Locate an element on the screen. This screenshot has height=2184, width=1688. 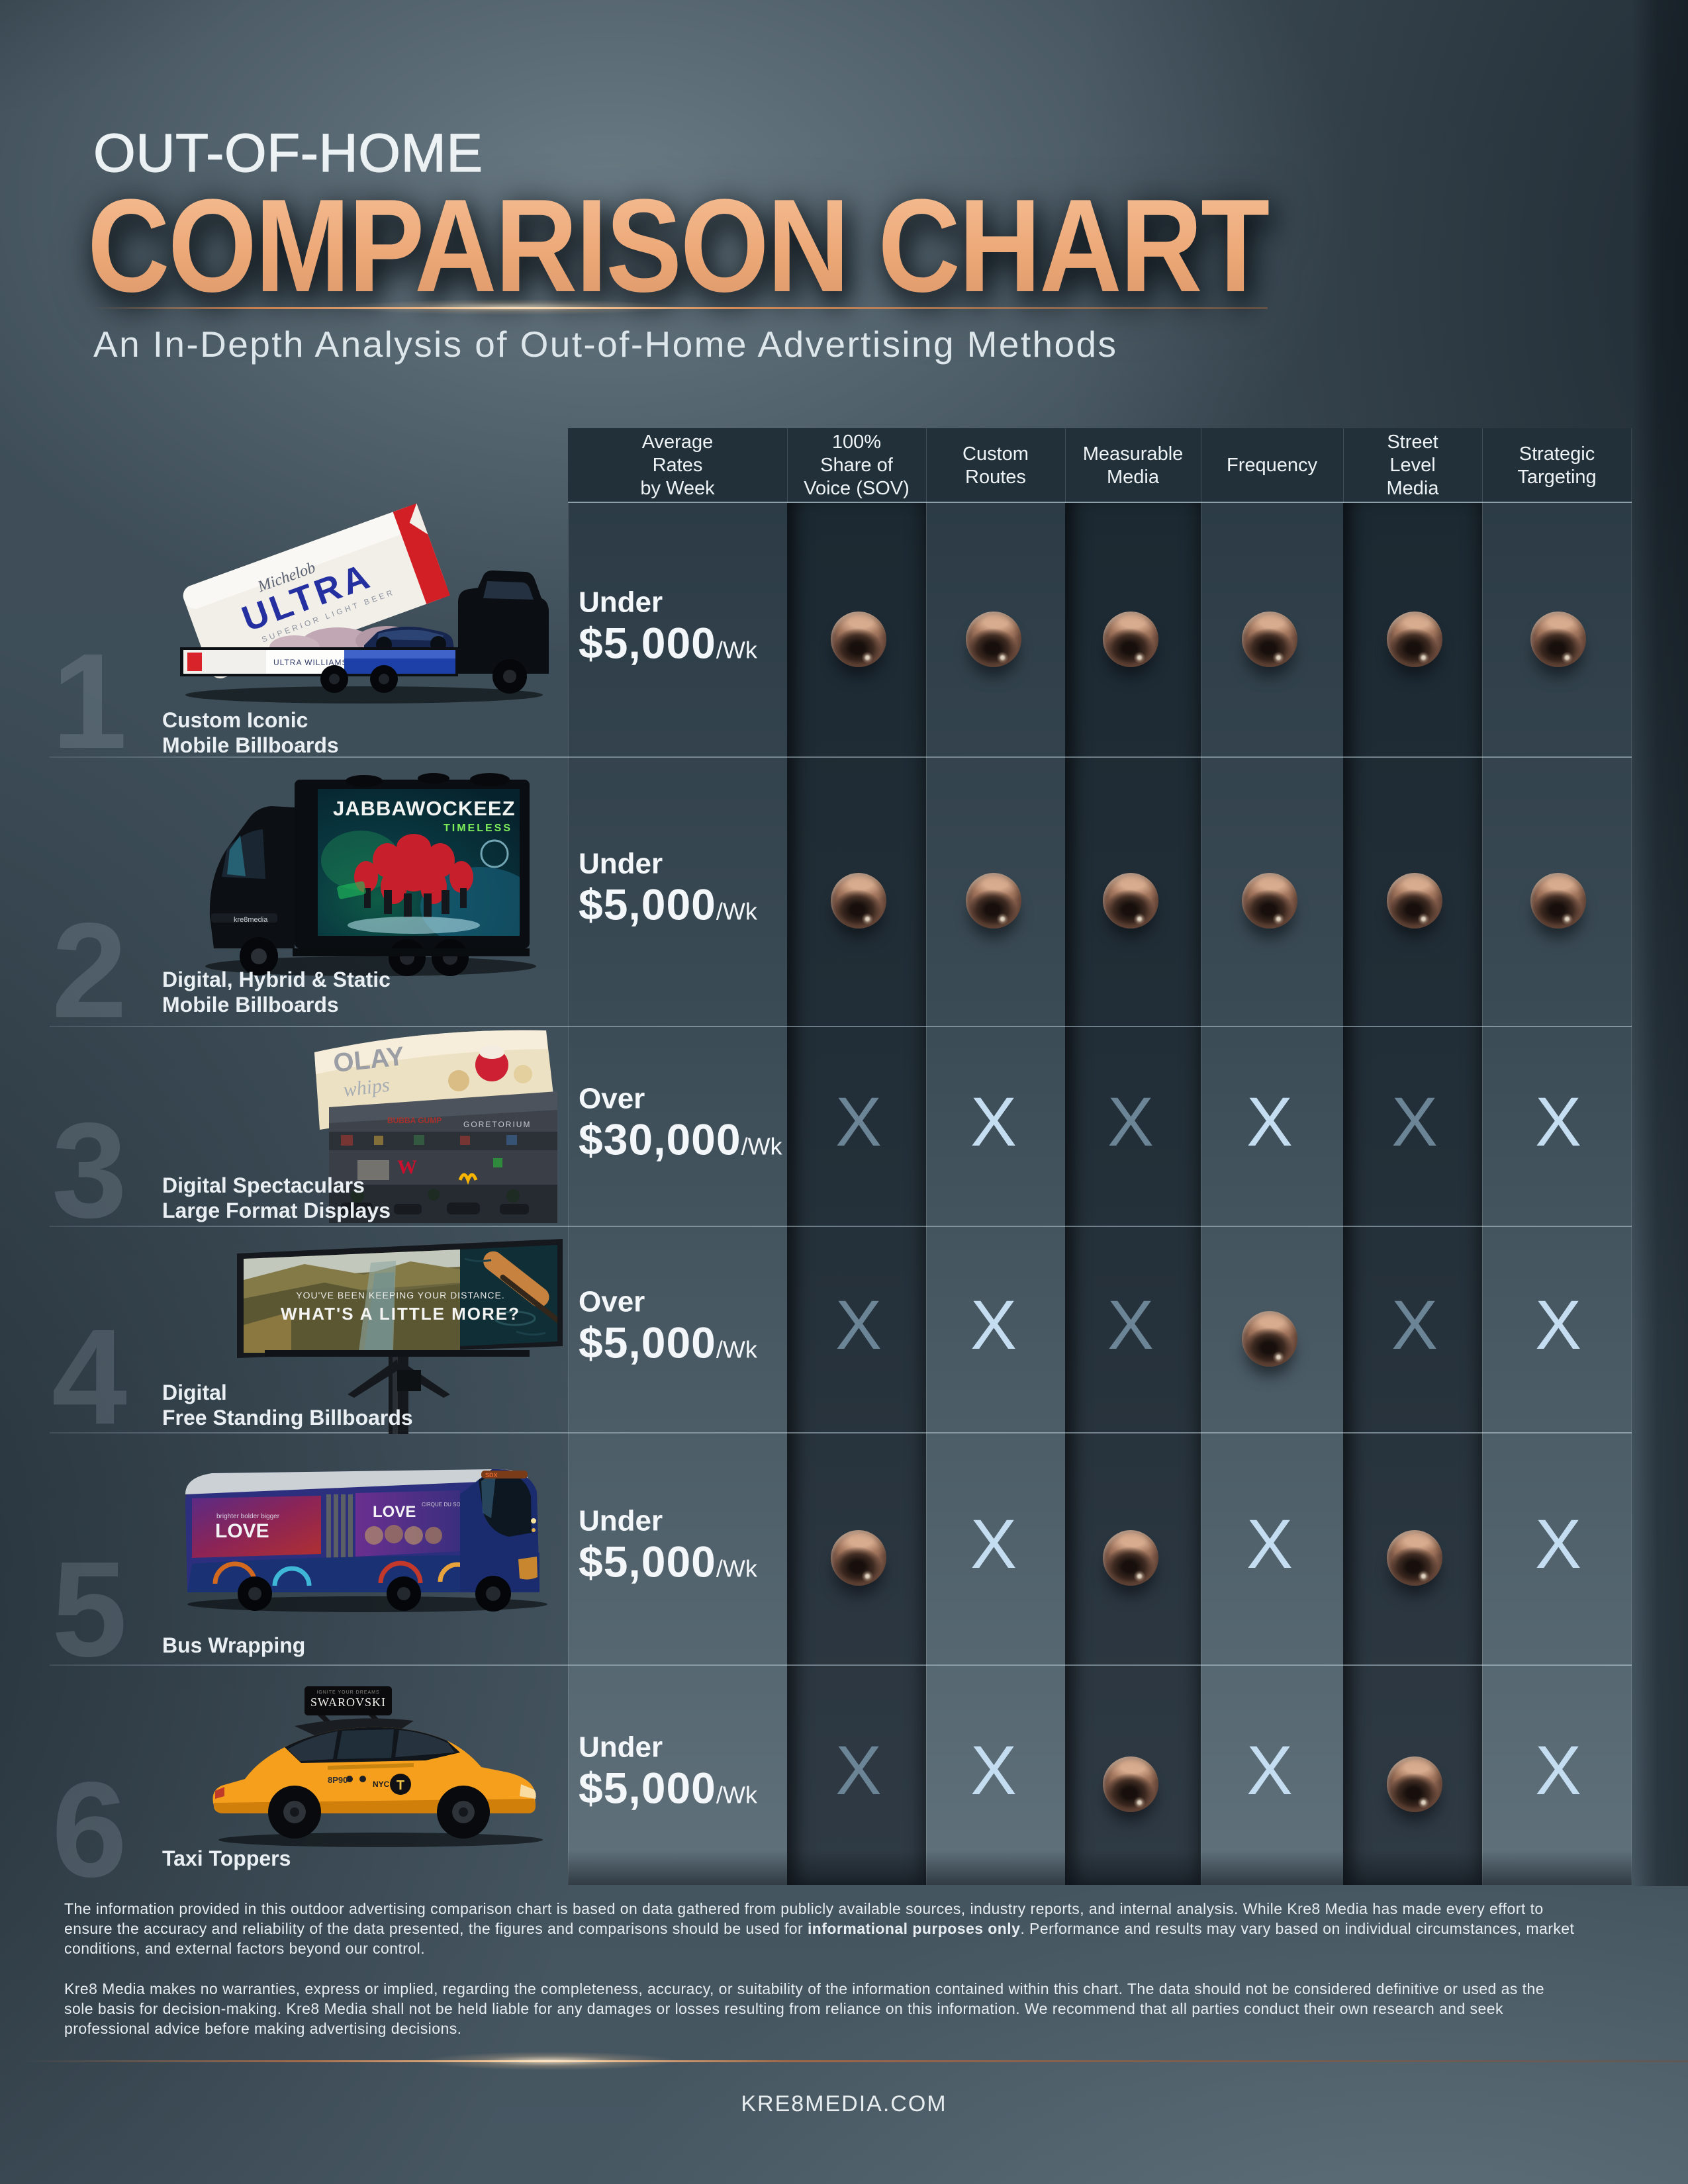
svg-text: SWAROVSKI is located at coordinates (348, 1703).